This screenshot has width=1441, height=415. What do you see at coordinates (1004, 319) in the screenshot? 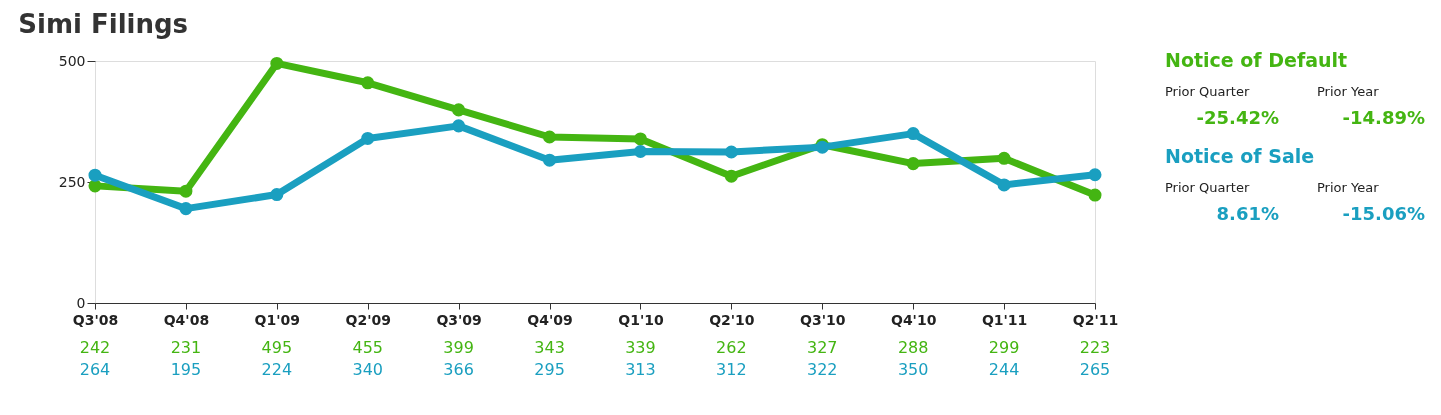
I see `x-tick-label: Q1'11` at bounding box center [1004, 319].